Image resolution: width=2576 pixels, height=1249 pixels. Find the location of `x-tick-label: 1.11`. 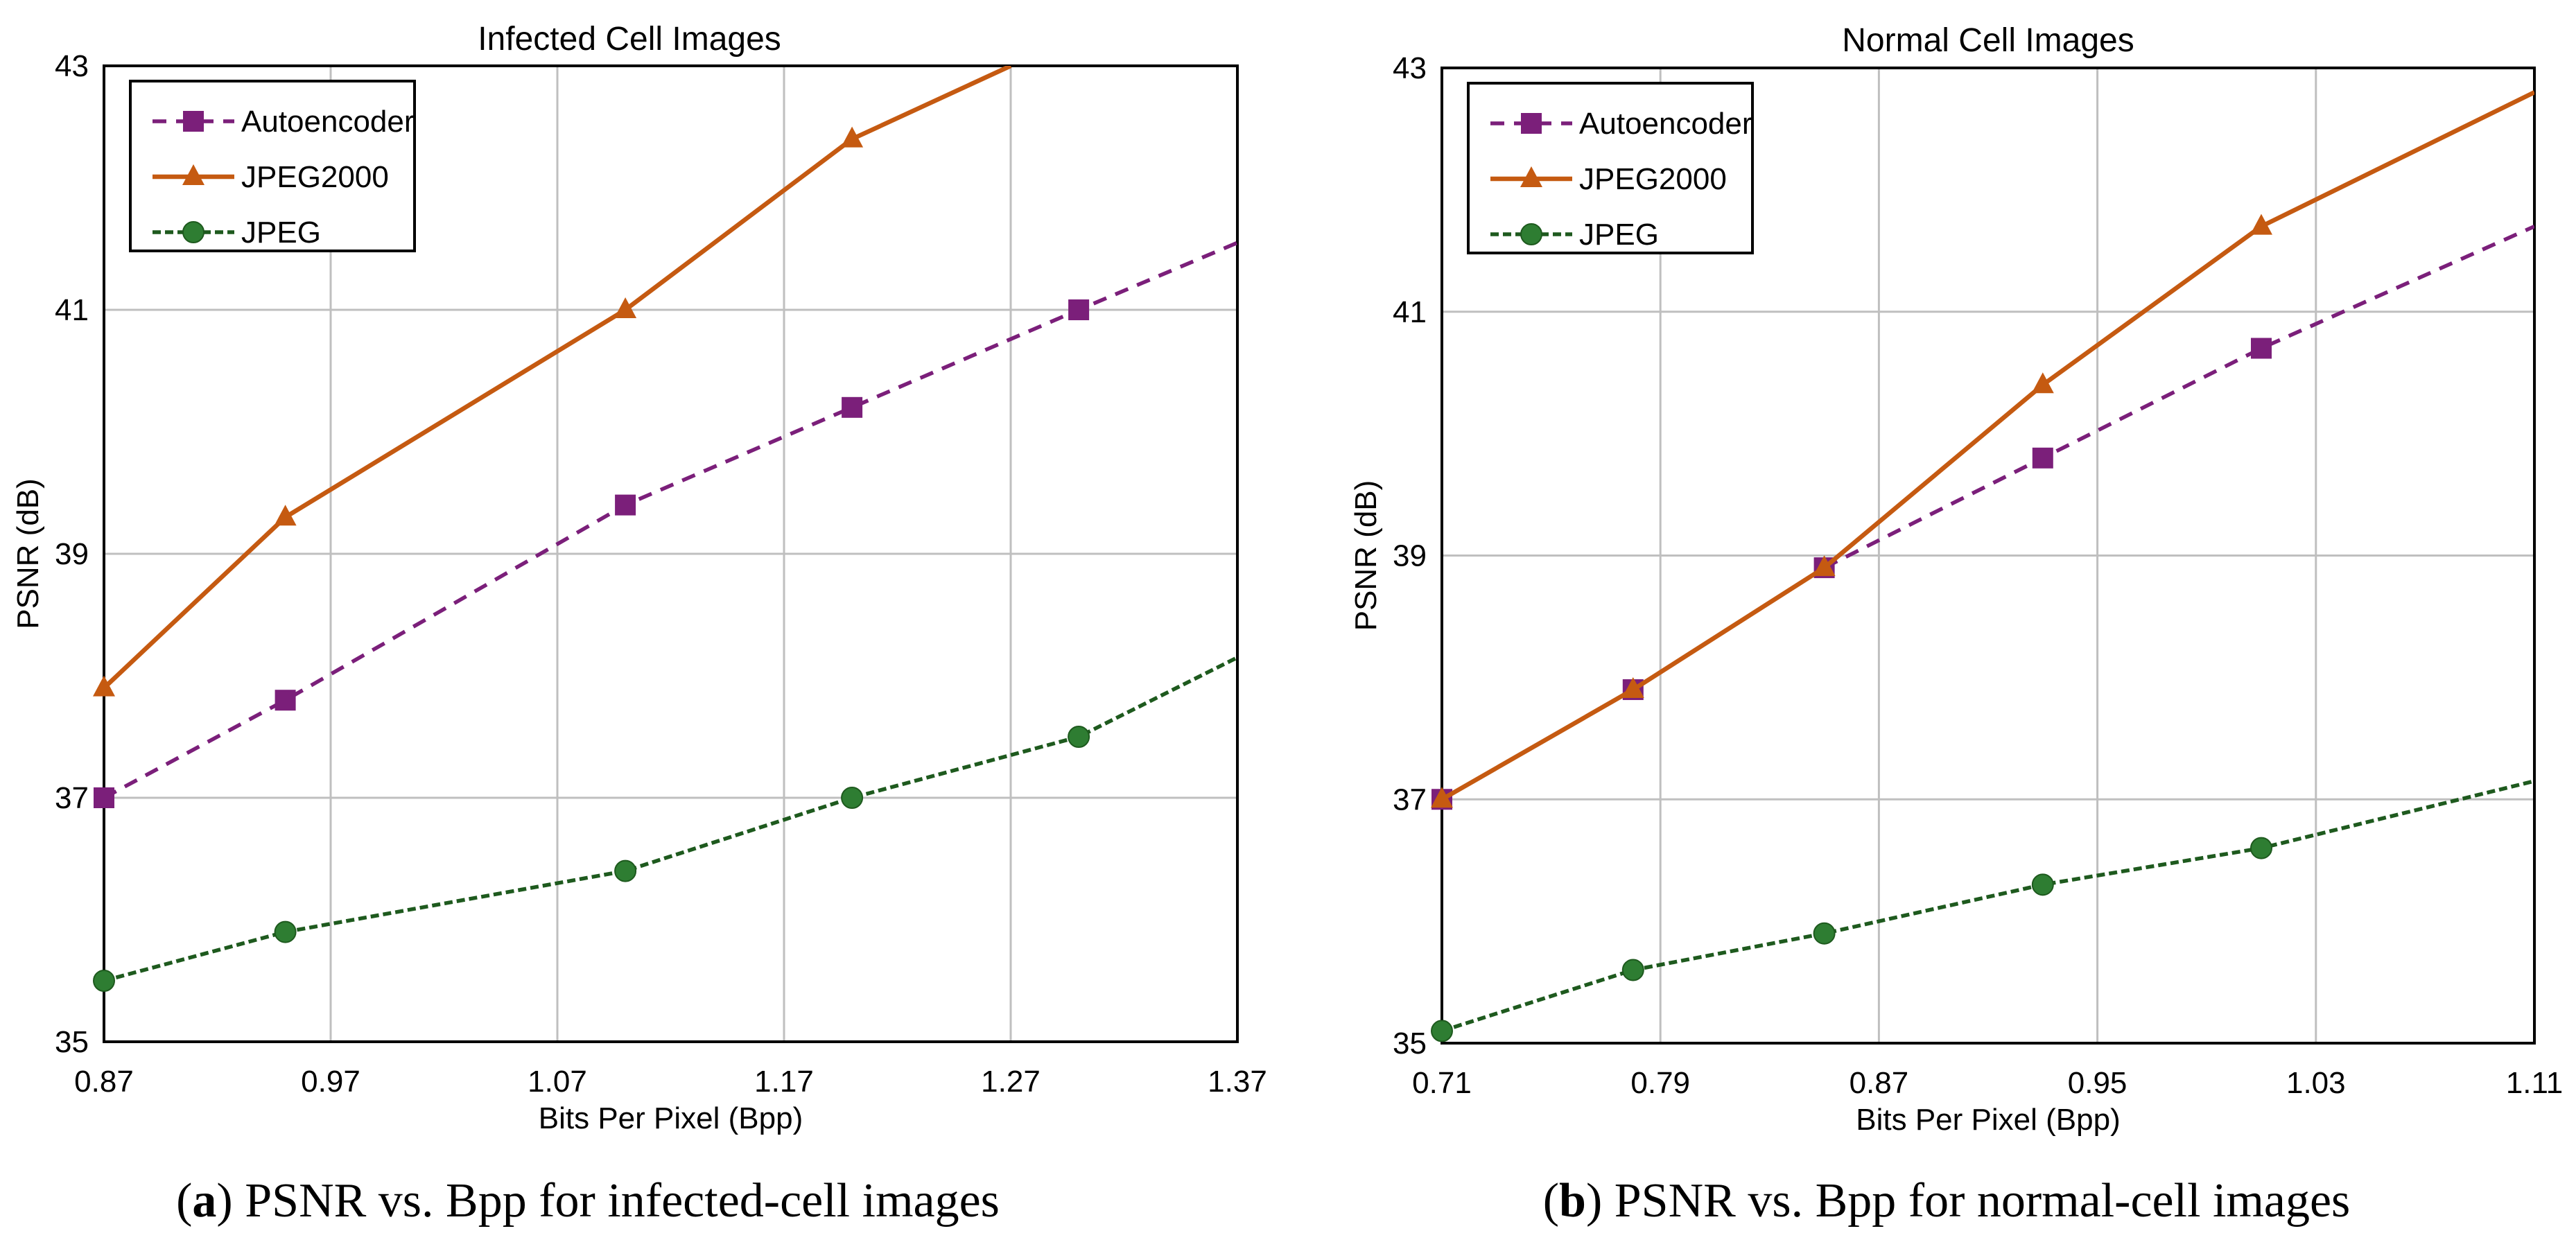

x-tick-label: 1.11 is located at coordinates (2534, 1083).